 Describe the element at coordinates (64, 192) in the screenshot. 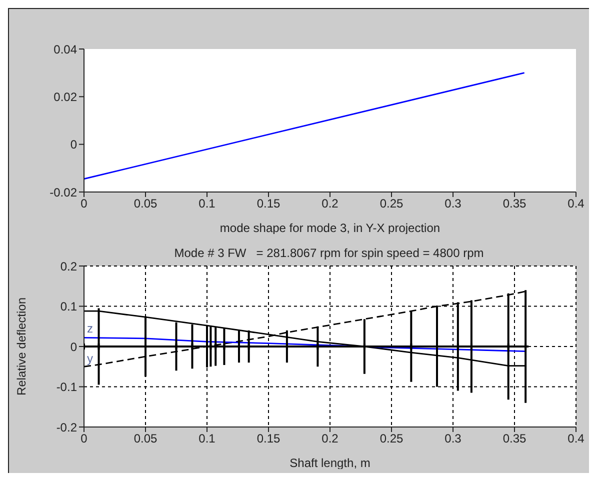

I see `y-tick-label: -0.02` at that location.